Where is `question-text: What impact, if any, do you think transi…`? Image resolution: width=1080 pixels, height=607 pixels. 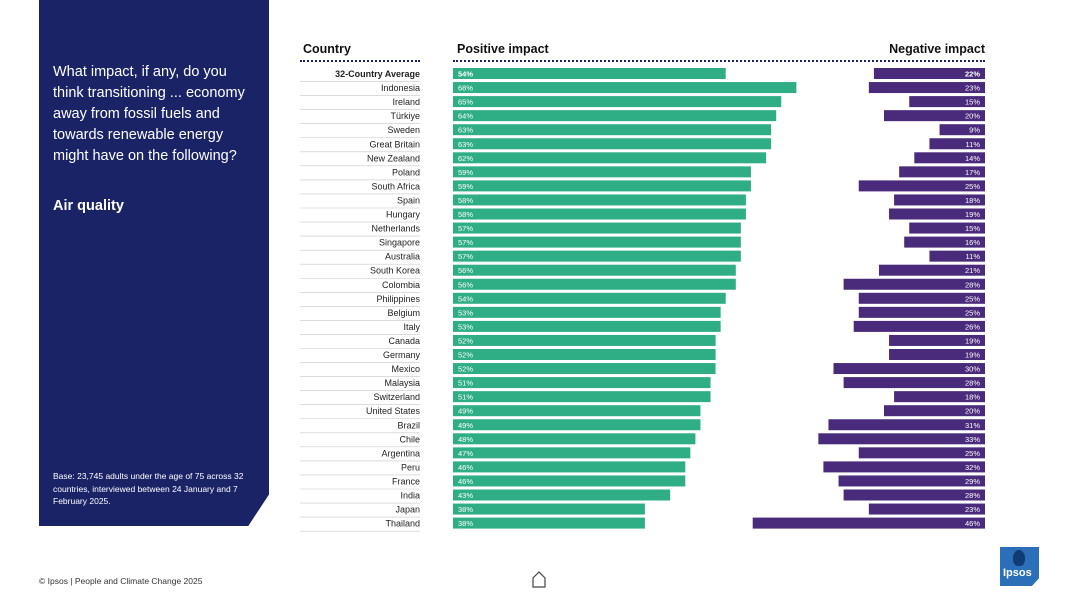 question-text: What impact, if any, do you think transi… is located at coordinates (149, 114).